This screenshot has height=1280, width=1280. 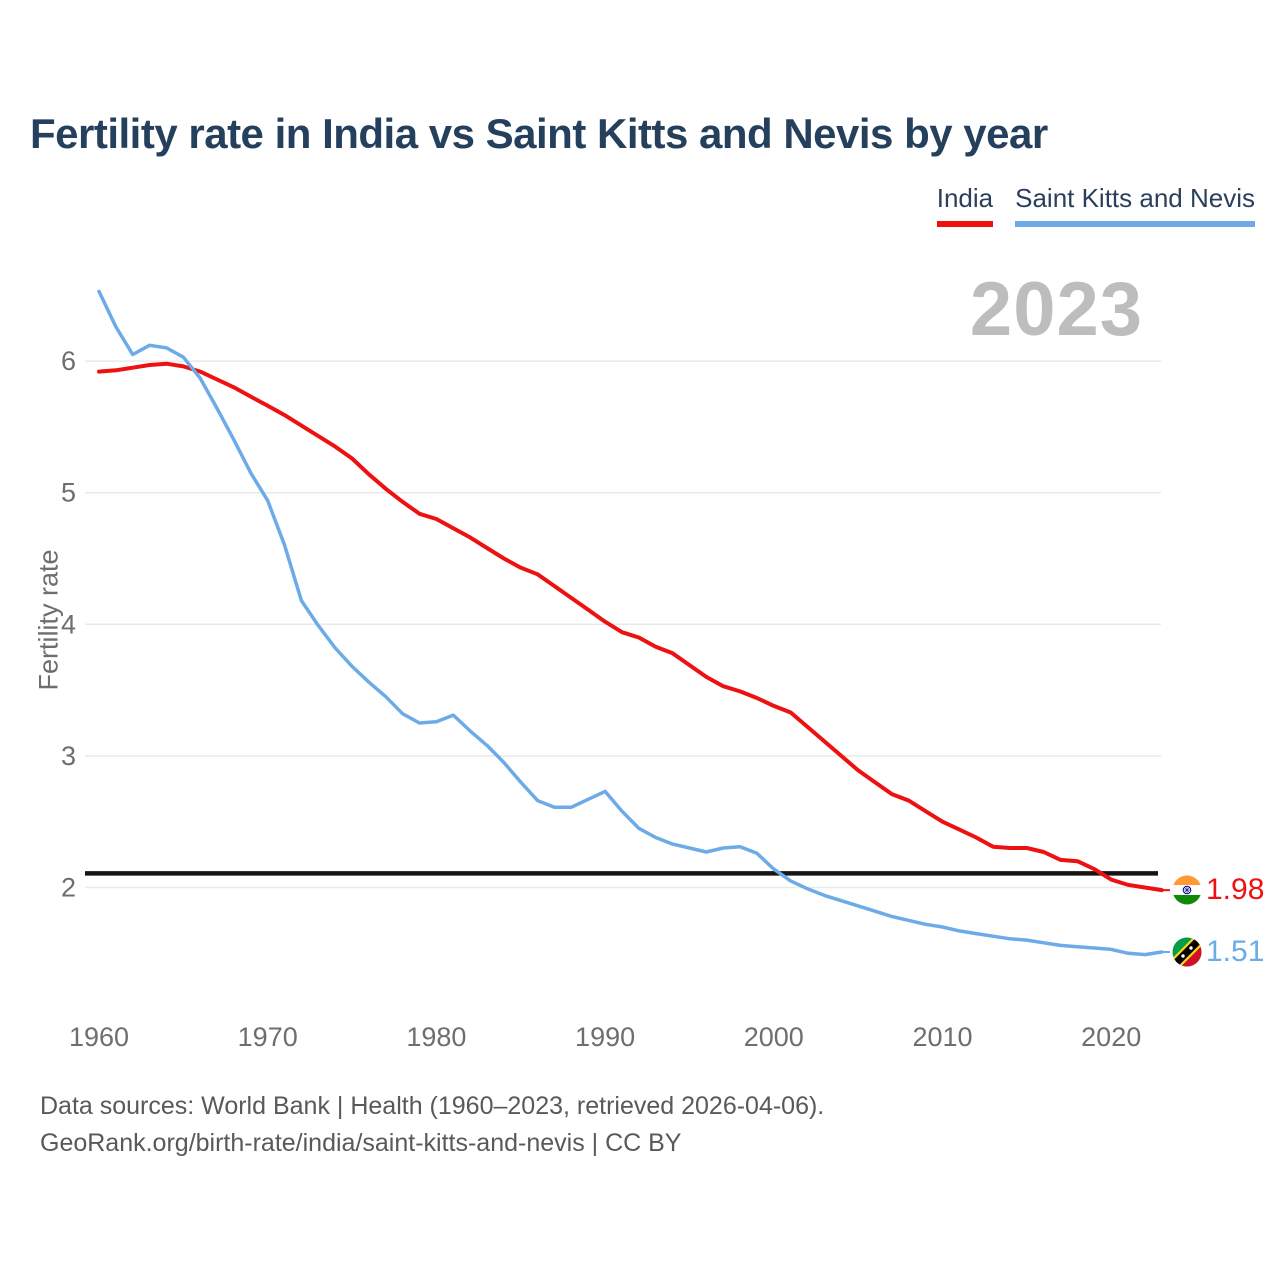 I want to click on y-tick-label: 3, so click(x=68, y=756).